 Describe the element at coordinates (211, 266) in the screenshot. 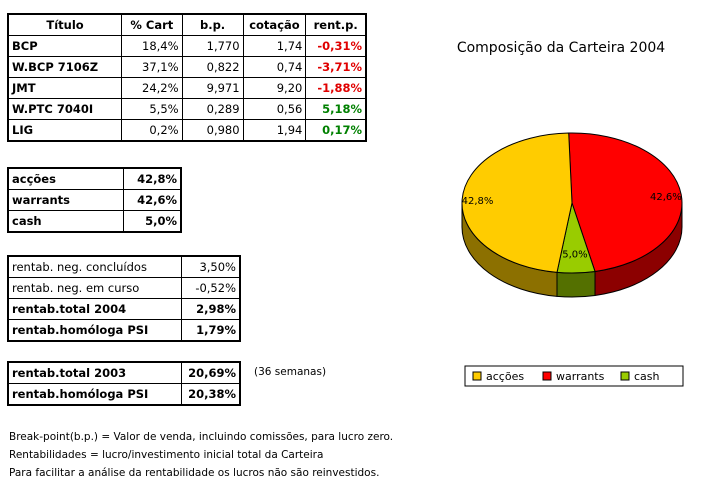

I see `rentab-value: 3,50%` at that location.